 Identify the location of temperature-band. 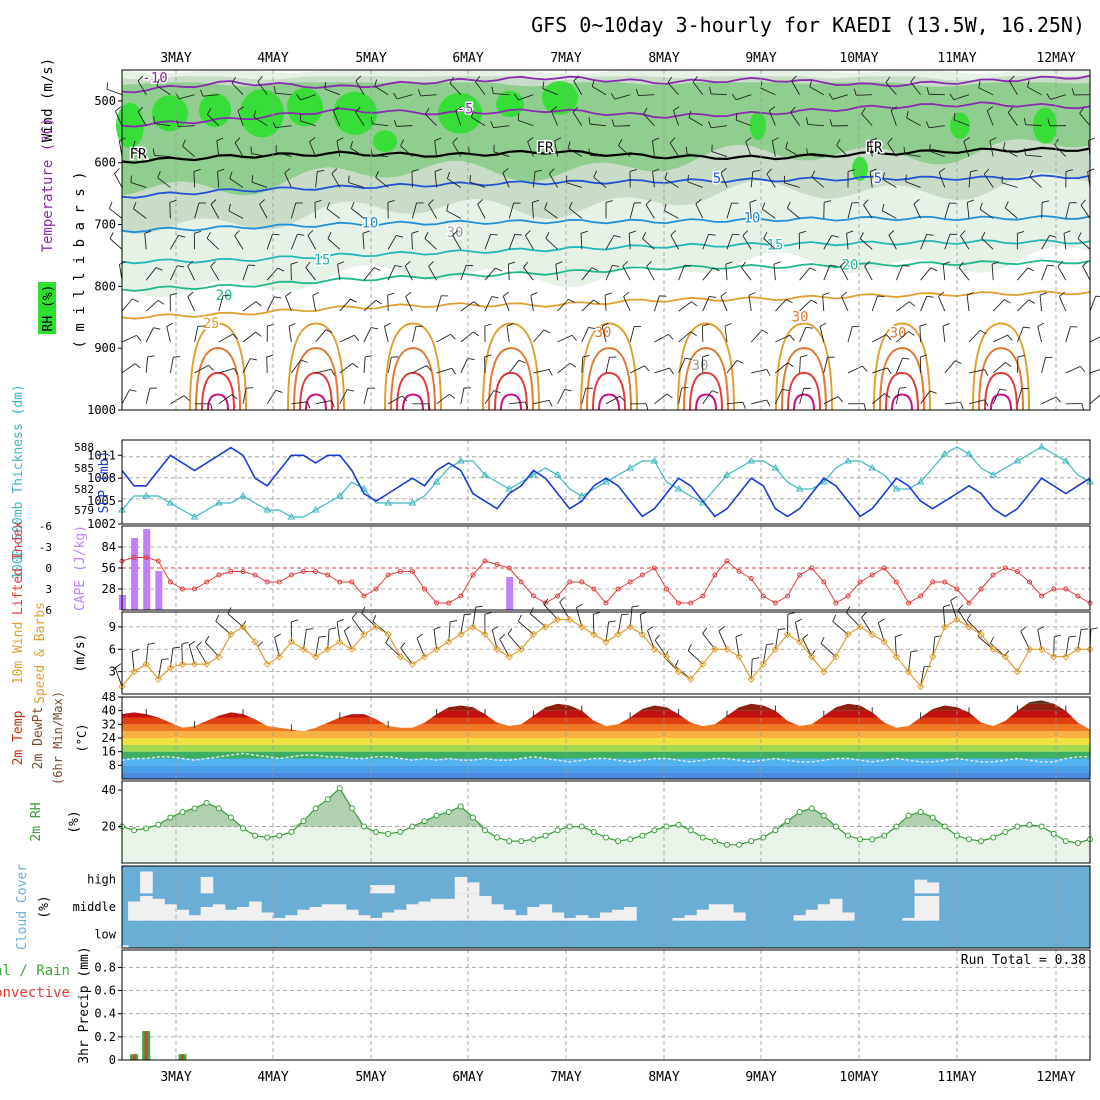
(606, 762).